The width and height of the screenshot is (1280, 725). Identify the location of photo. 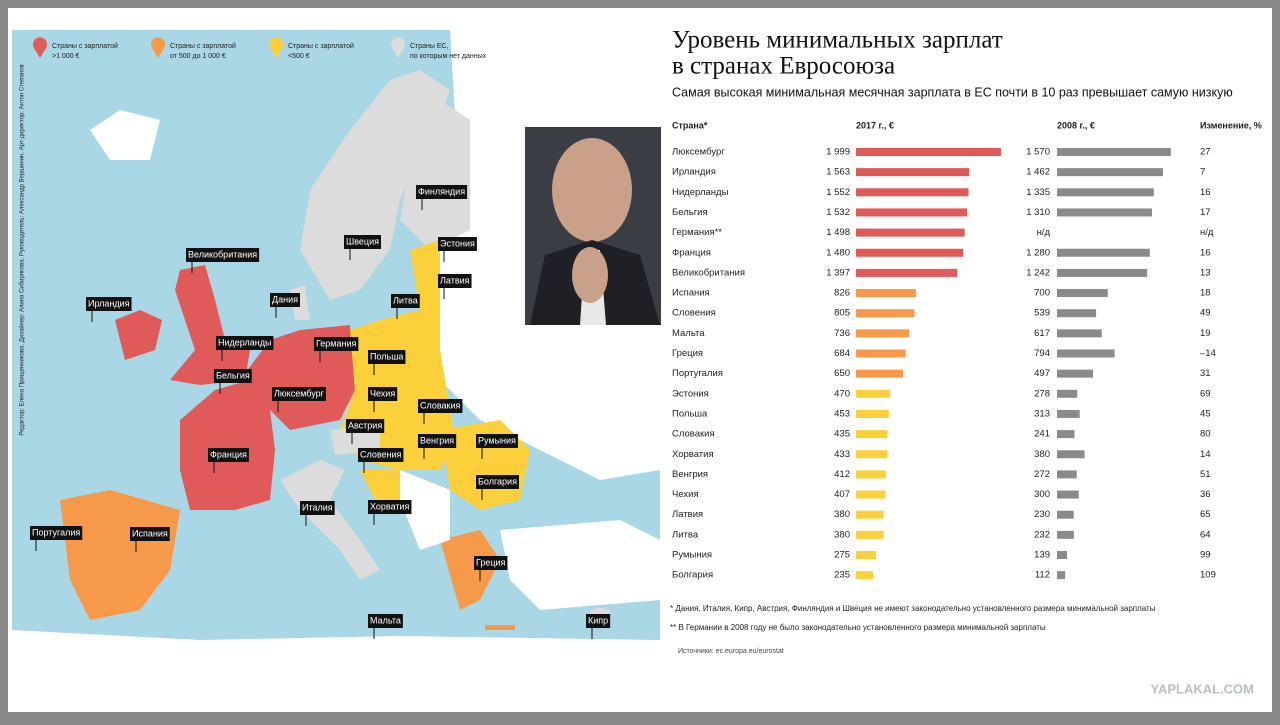
(593, 226).